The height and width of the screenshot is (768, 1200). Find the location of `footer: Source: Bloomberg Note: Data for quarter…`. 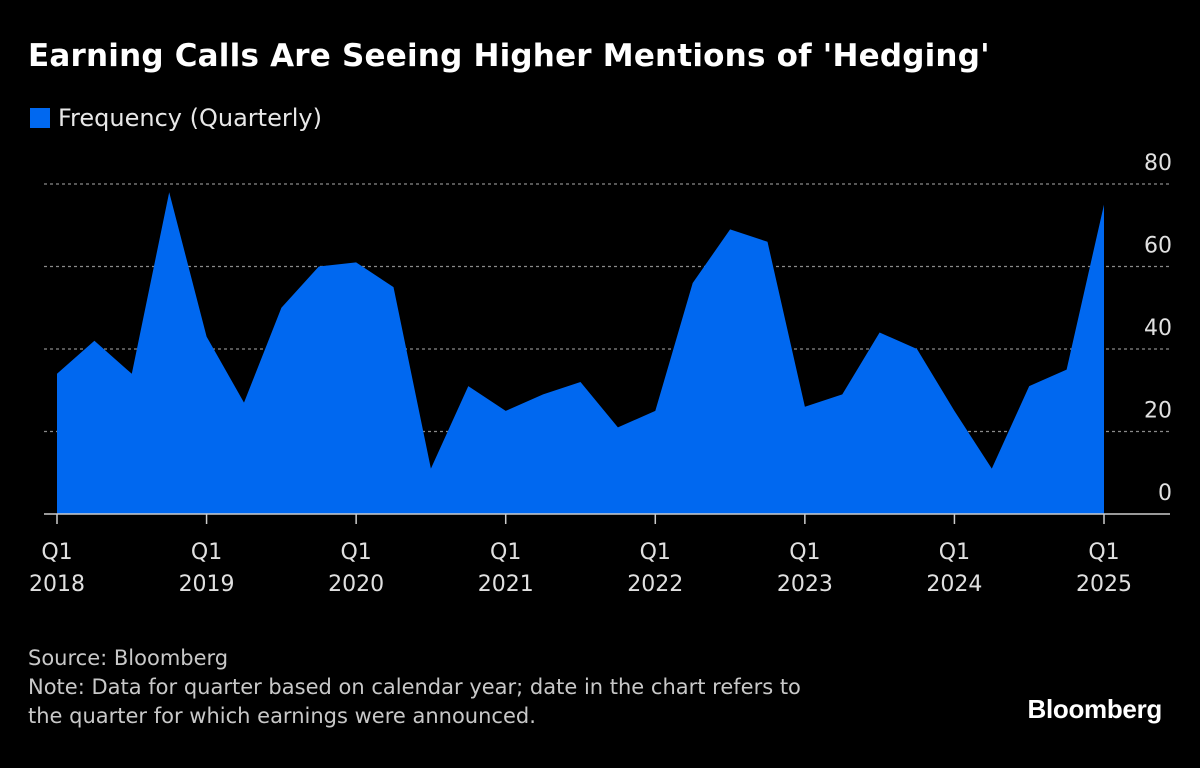

footer: Source: Bloomberg Note: Data for quarter… is located at coordinates (508, 687).